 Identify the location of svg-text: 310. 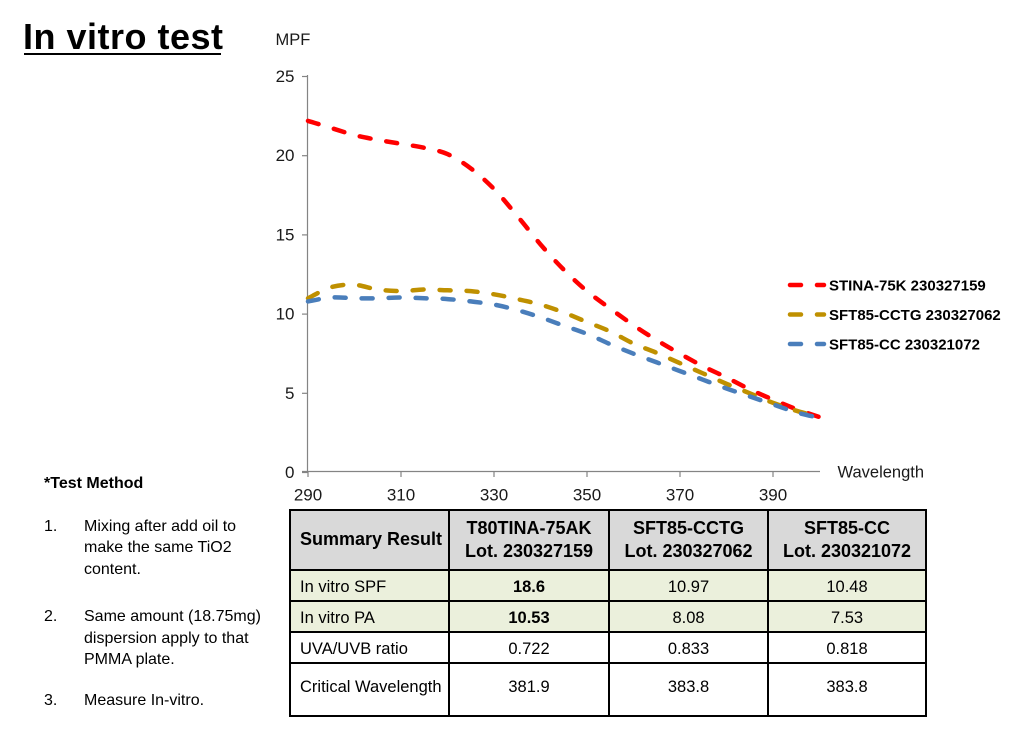
(401, 495).